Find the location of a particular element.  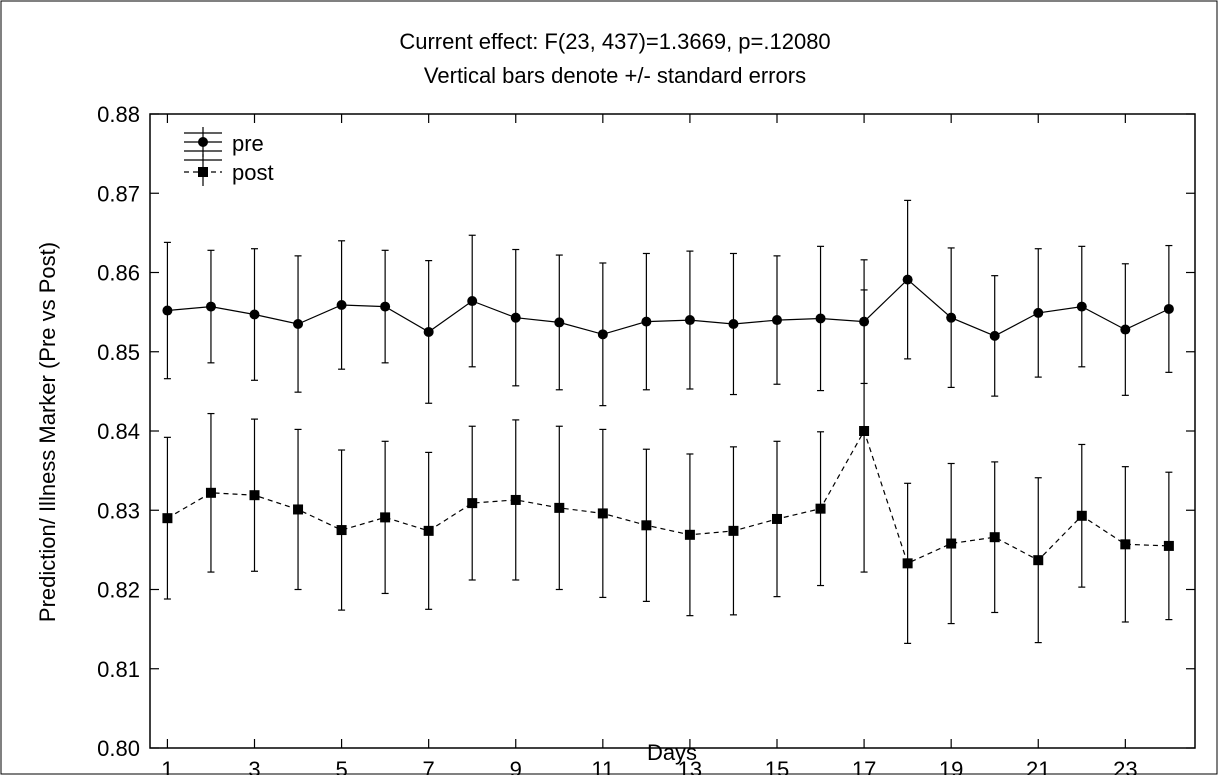

legend-marker-pre is located at coordinates (203, 142).